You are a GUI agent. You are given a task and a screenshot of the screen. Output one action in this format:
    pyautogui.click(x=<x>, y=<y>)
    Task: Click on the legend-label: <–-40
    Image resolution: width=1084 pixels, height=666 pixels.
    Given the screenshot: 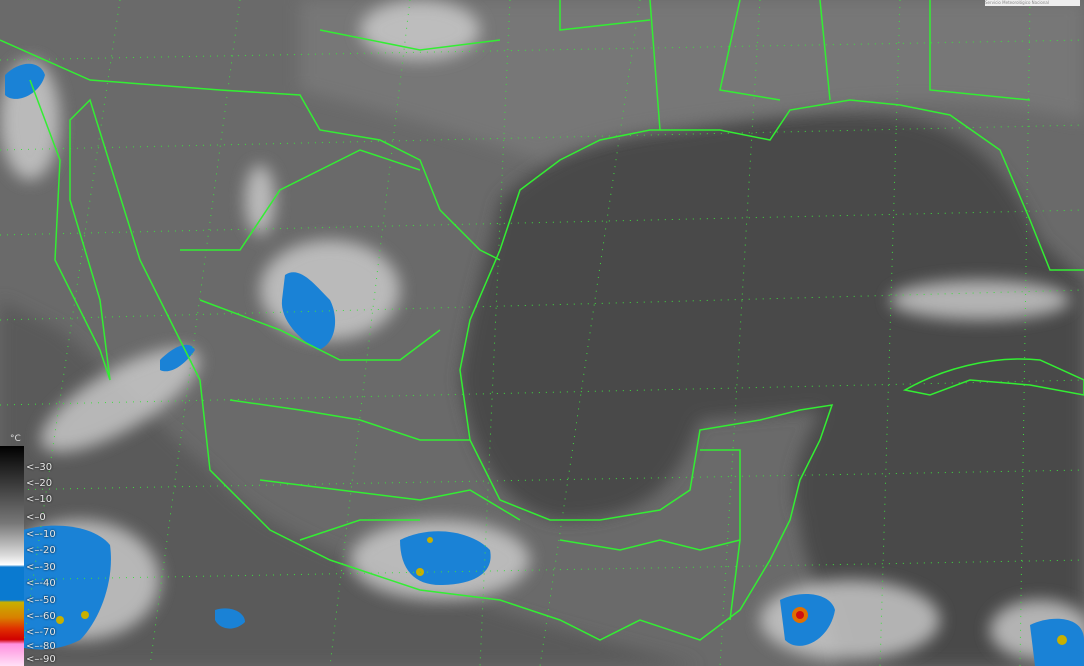 What is the action you would take?
    pyautogui.click(x=41, y=583)
    